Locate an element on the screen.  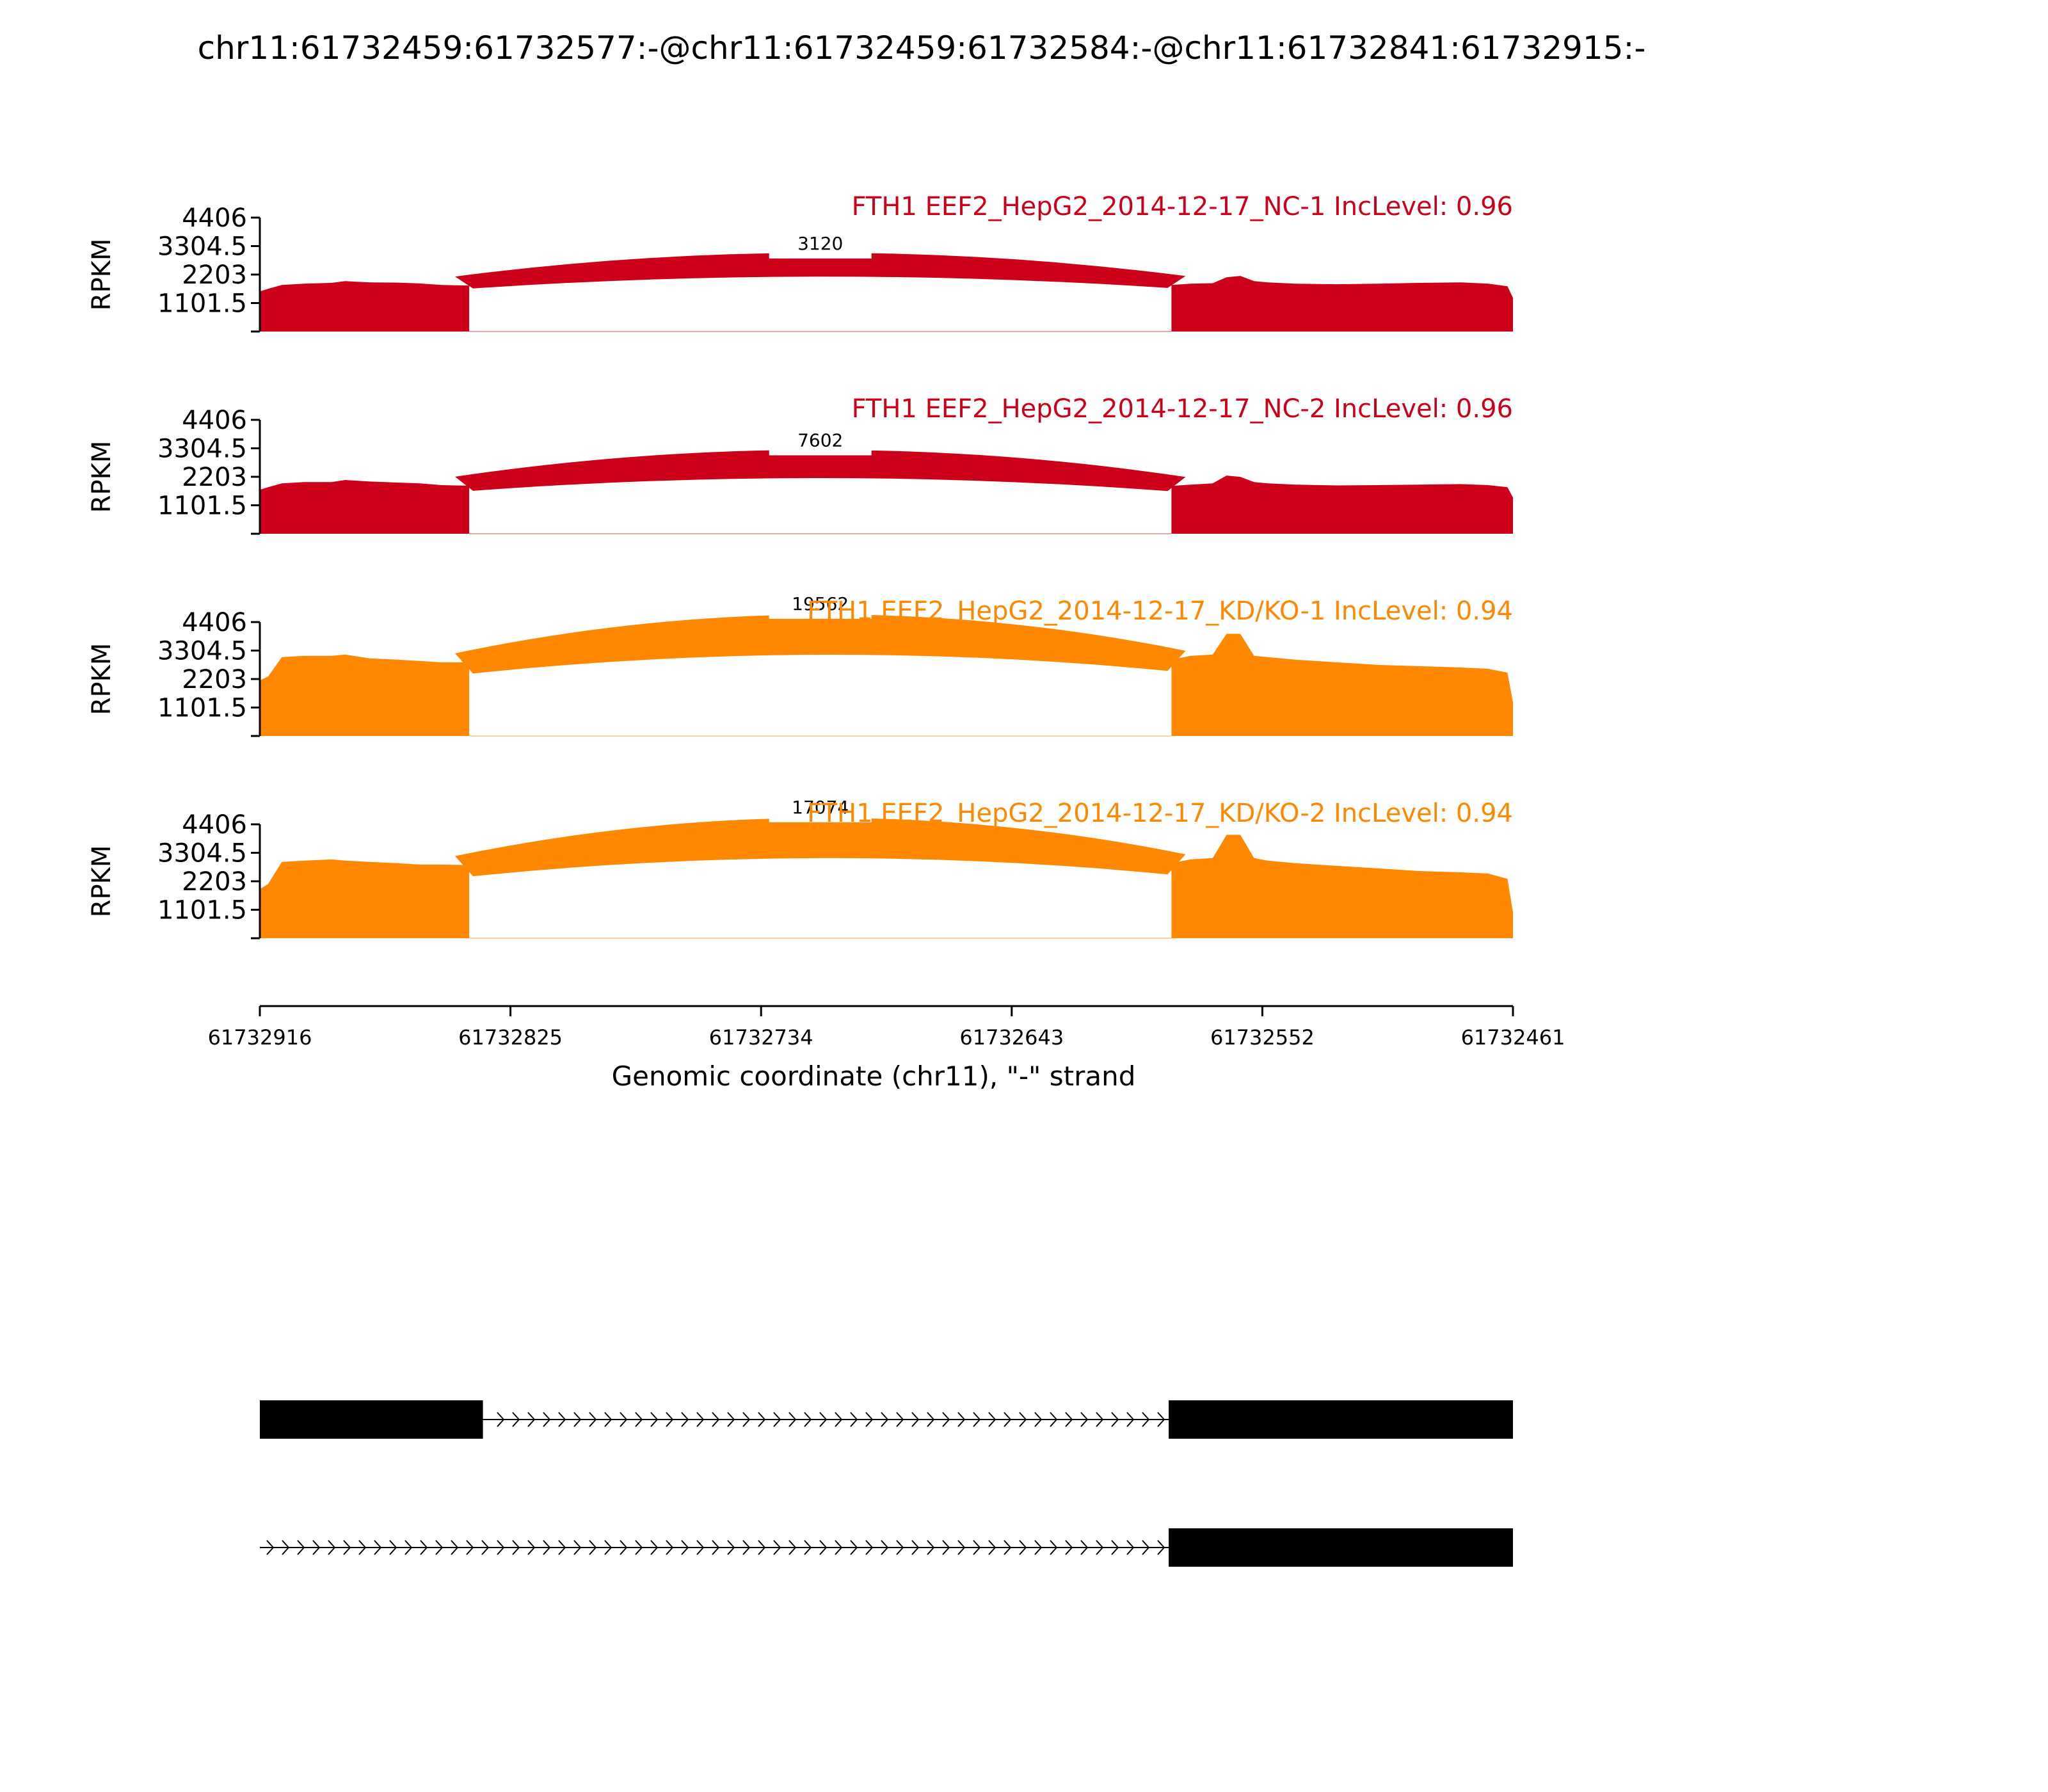
junction-count: 17074 is located at coordinates (820, 807).